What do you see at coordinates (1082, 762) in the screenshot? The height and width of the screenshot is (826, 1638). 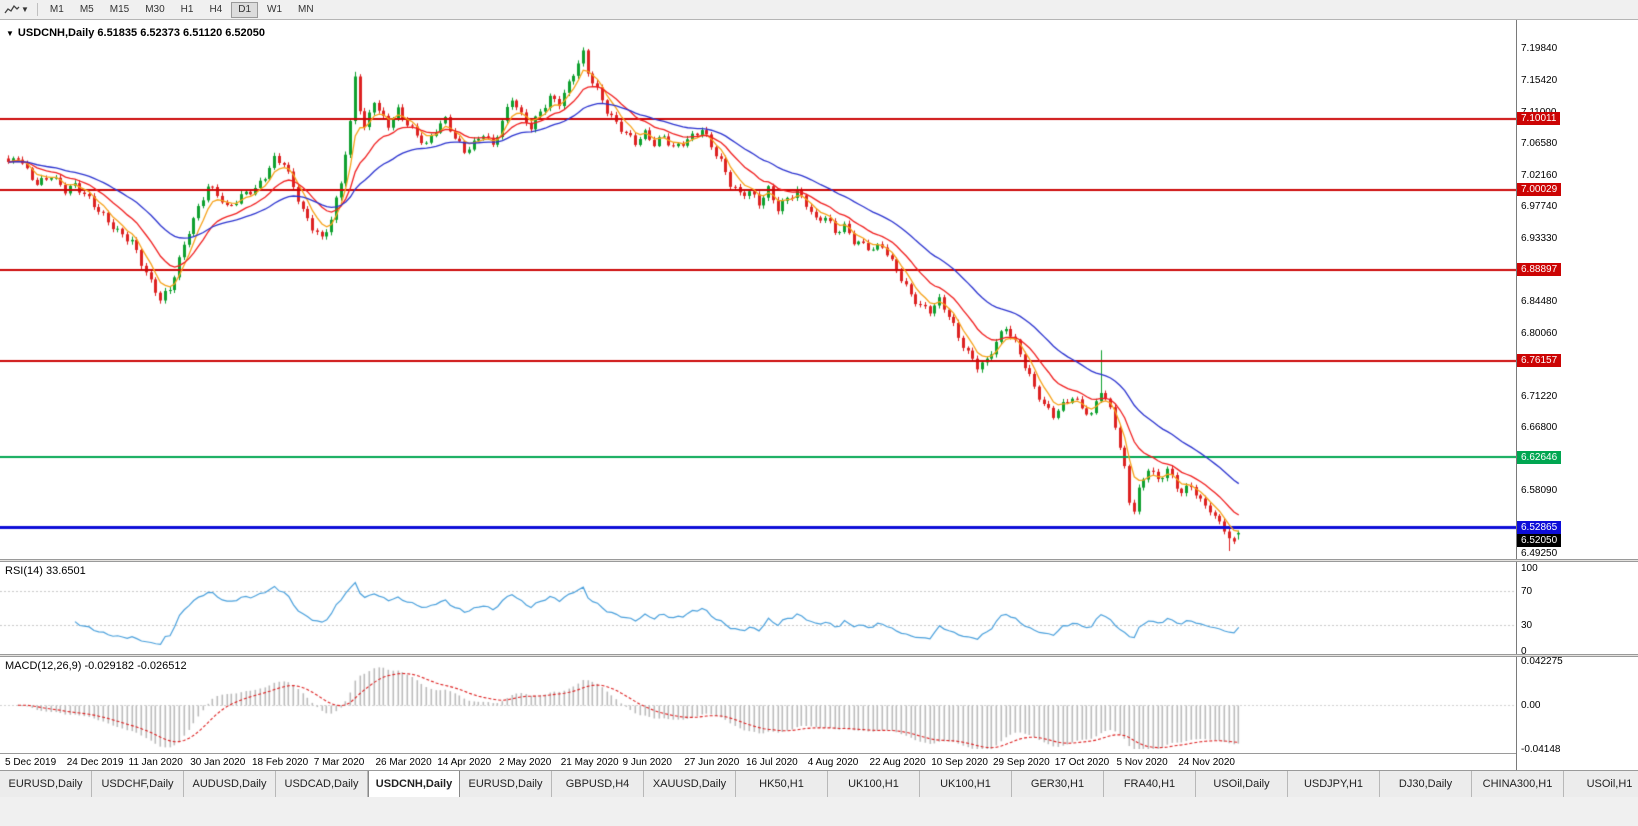 I see `date-label-17-oct-2020: 17 Oct 2020` at bounding box center [1082, 762].